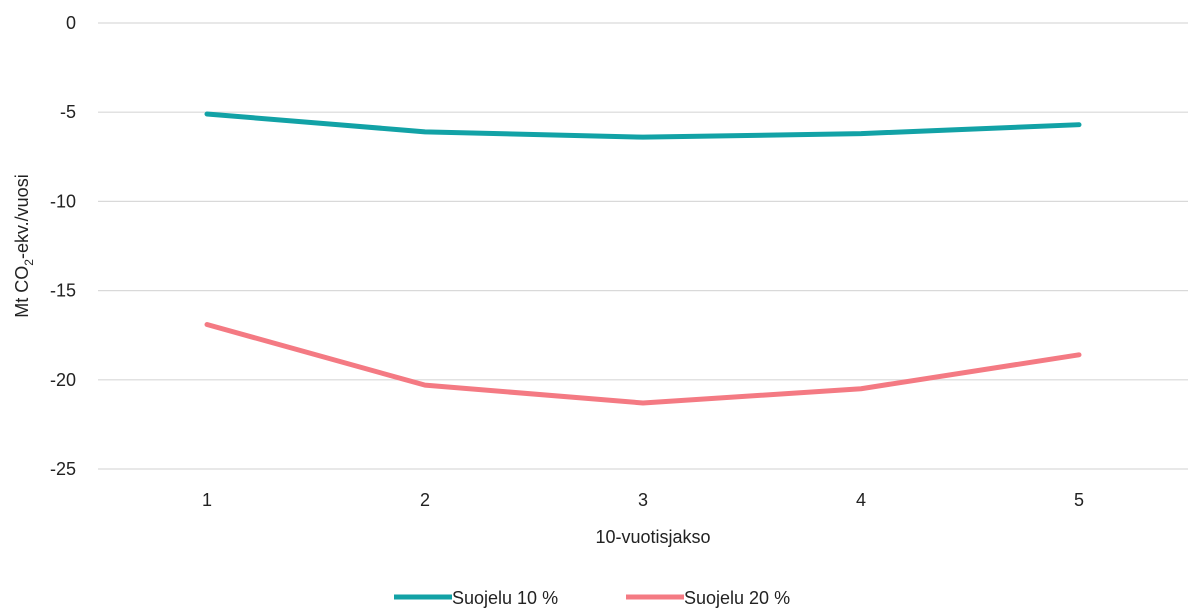 This screenshot has width=1197, height=611. I want to click on y-tick-label: -15, so click(63, 291).